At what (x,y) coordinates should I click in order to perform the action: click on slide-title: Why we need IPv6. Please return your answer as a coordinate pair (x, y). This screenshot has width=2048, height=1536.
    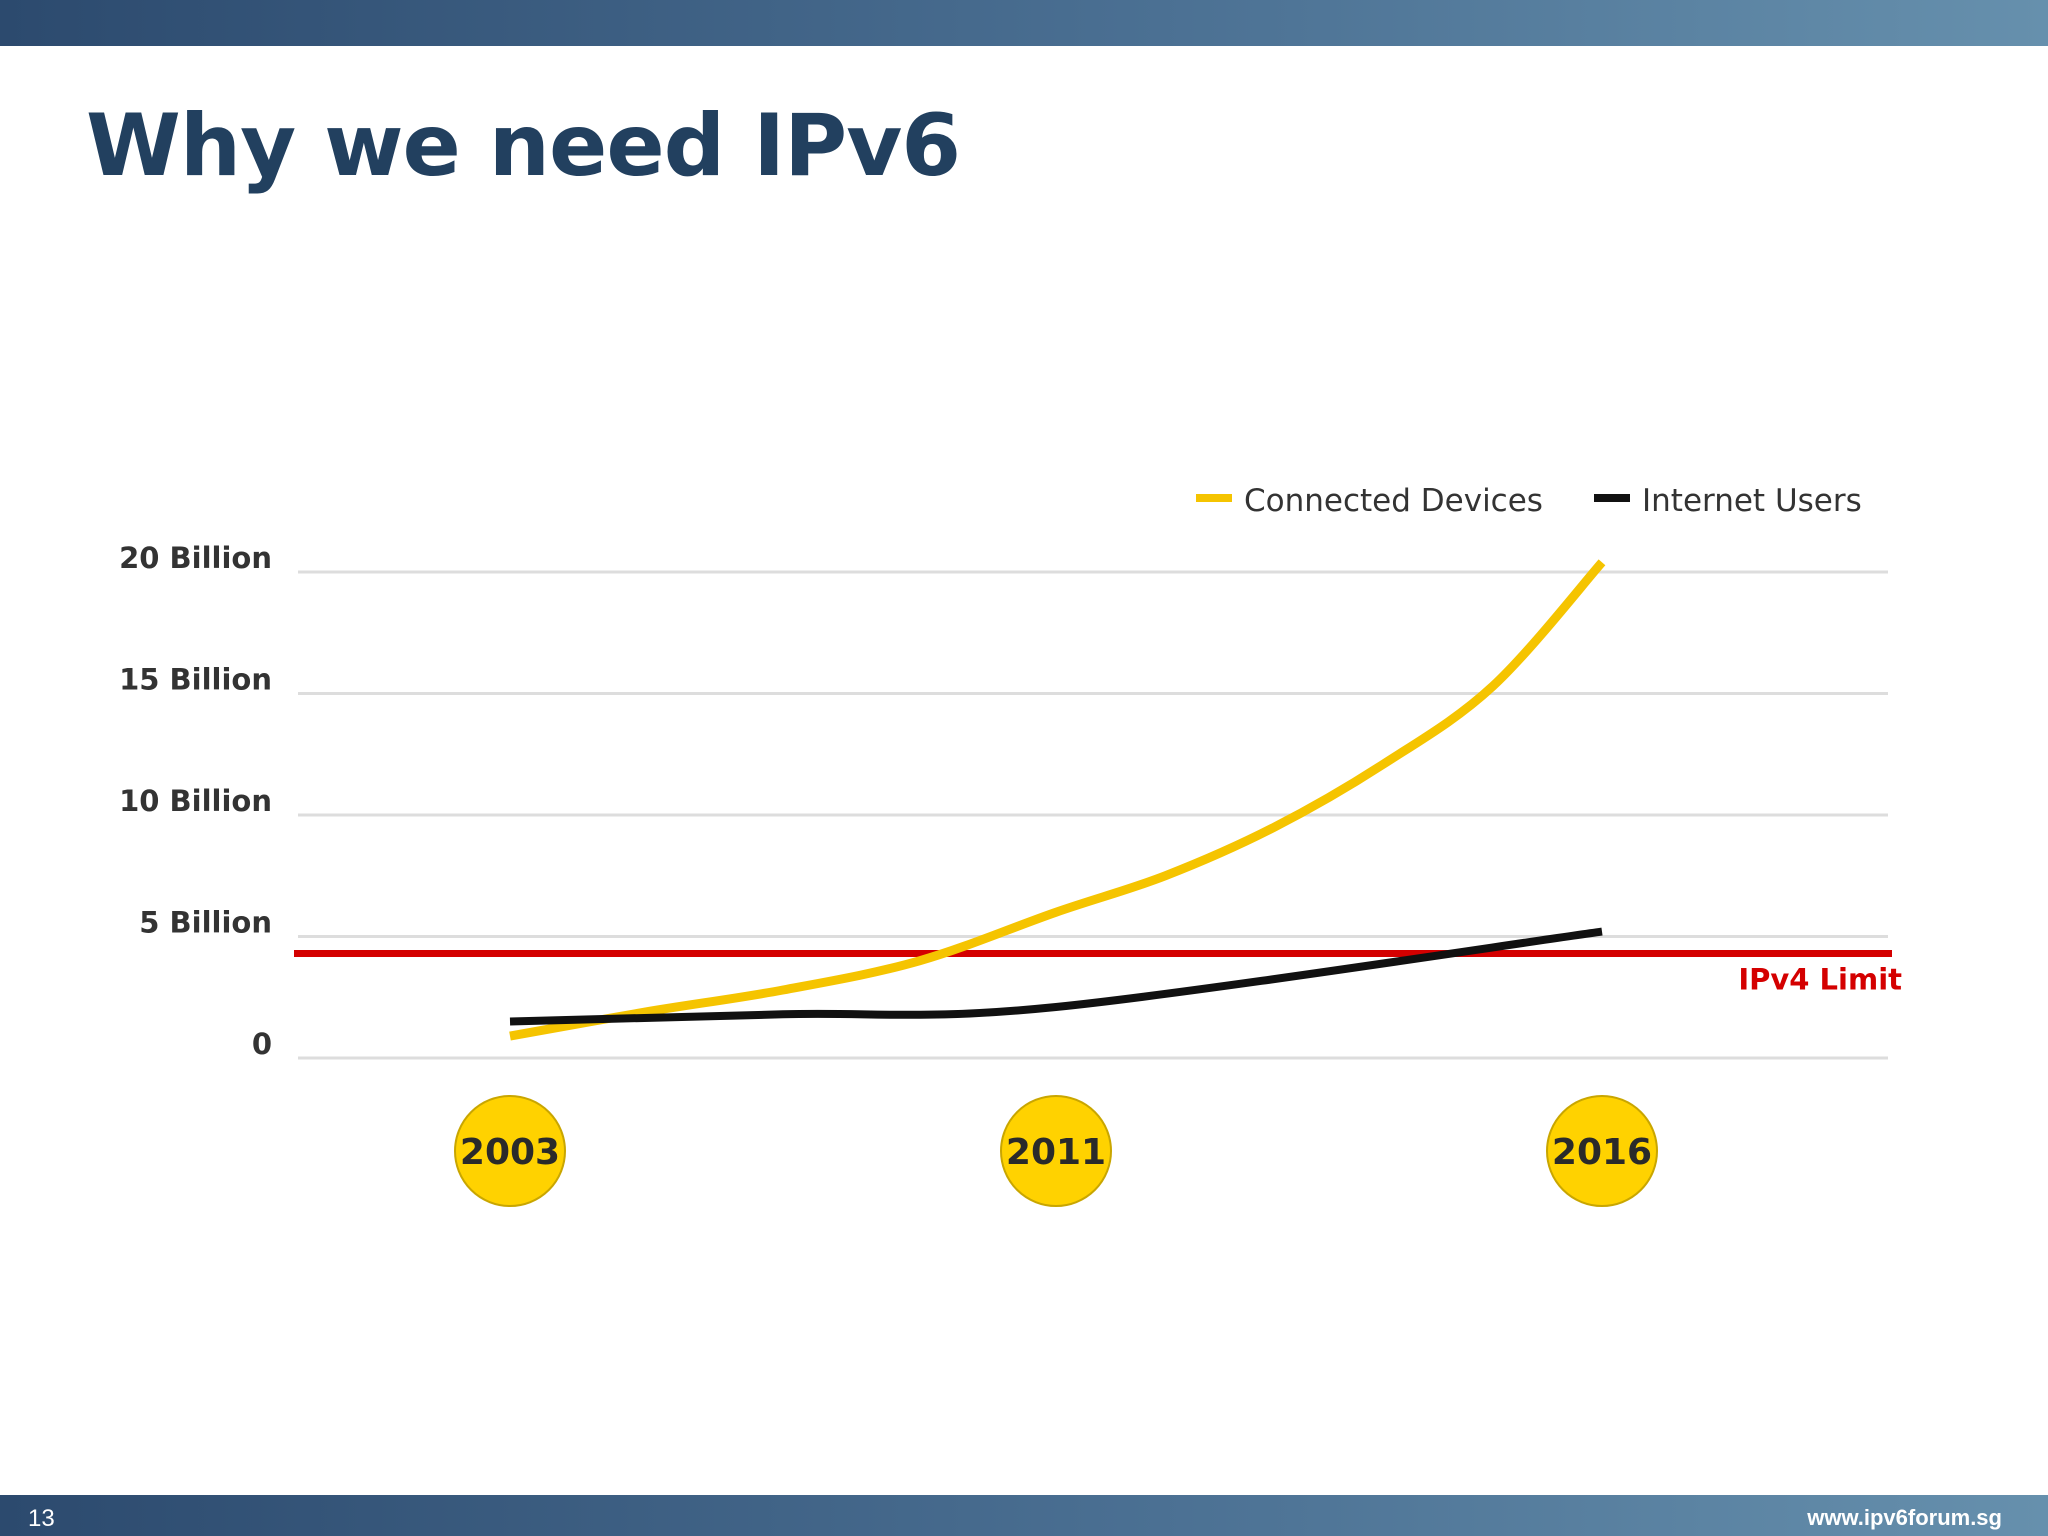
    Looking at the image, I should click on (523, 146).